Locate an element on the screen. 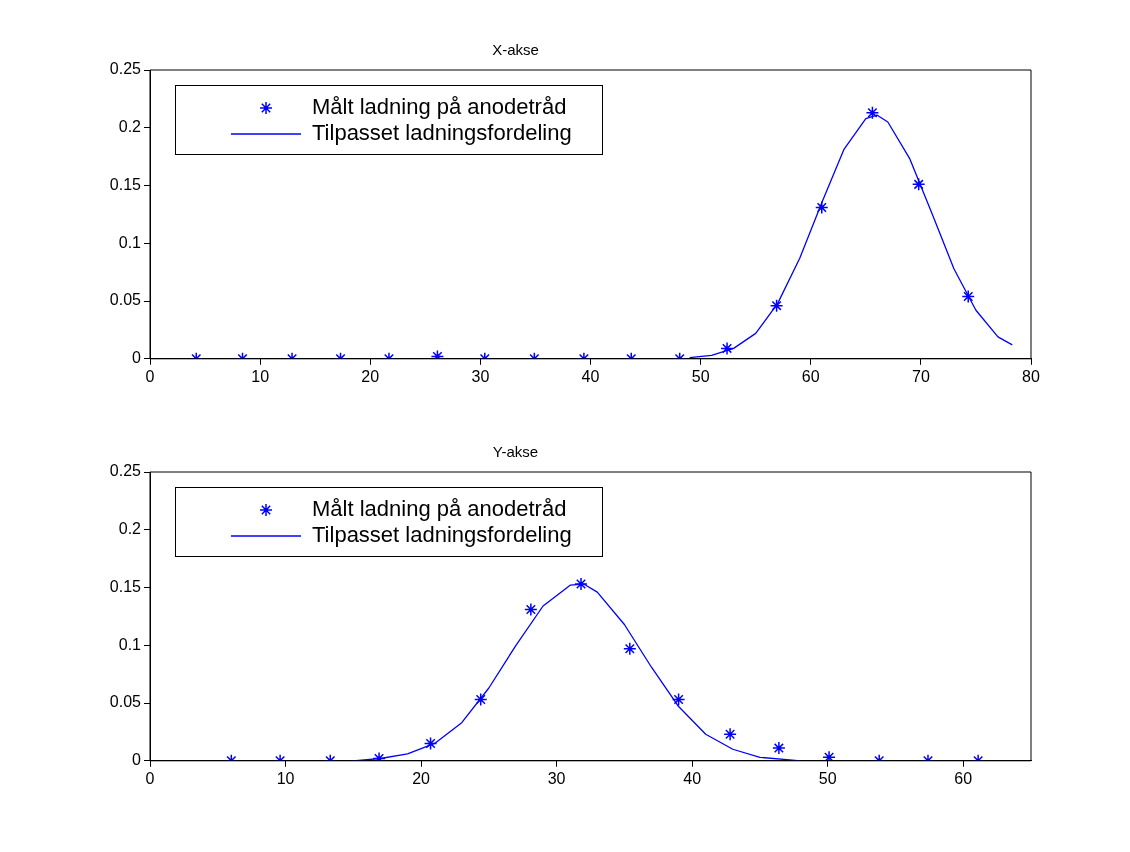  chart-title: X-akse is located at coordinates (515, 50).